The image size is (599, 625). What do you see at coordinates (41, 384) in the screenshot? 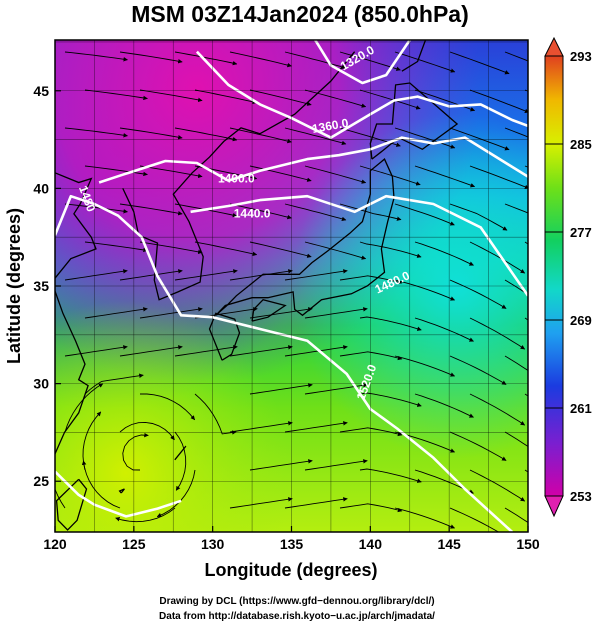
I see `y-tick-label: 30` at bounding box center [41, 384].